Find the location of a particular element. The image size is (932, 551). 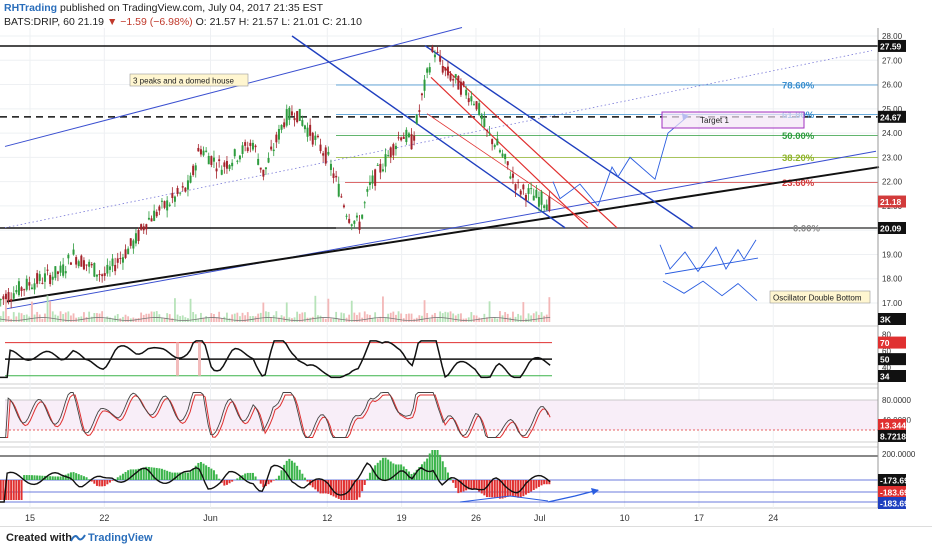

badge-osc-3: -183.6902 is located at coordinates (899, 504).